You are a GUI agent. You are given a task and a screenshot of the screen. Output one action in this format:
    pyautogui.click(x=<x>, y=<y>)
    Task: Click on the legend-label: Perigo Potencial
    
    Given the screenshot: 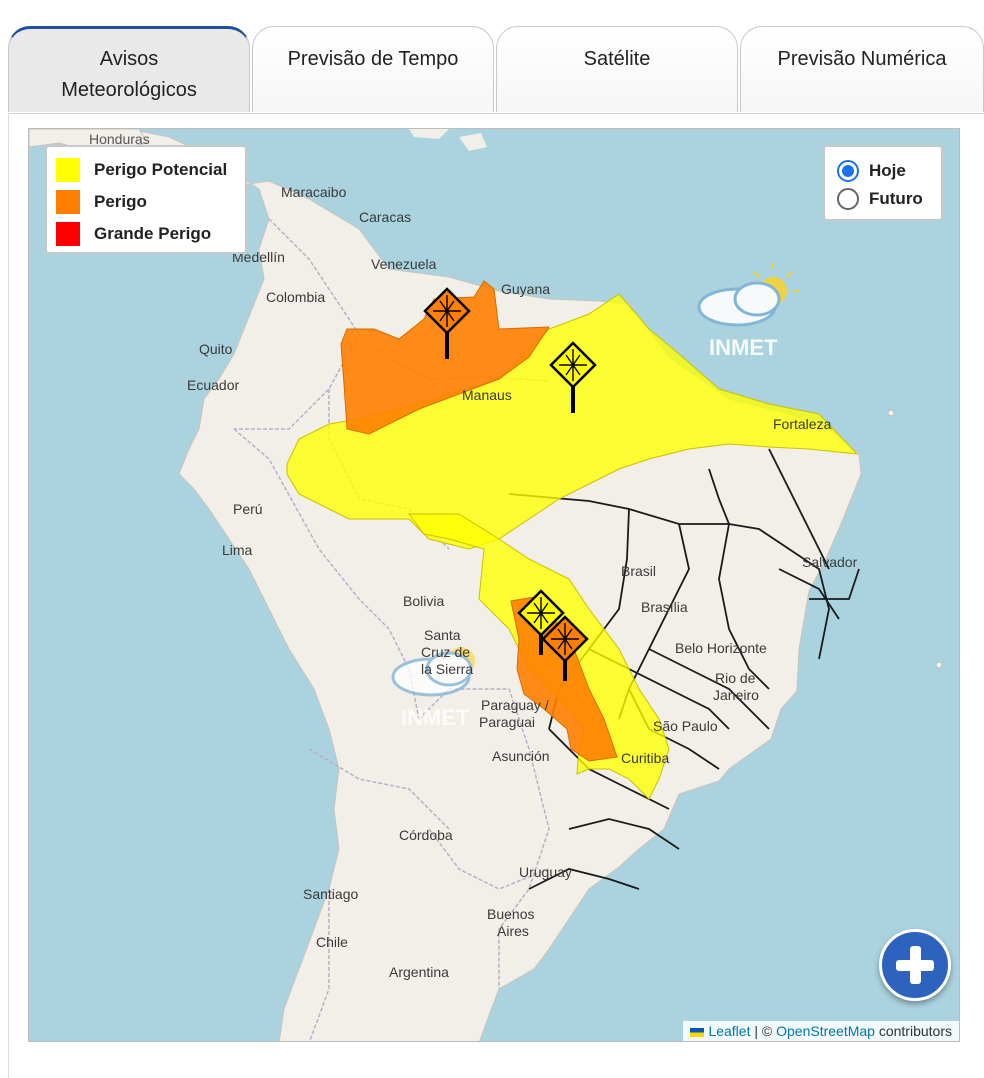 What is the action you would take?
    pyautogui.click(x=161, y=169)
    